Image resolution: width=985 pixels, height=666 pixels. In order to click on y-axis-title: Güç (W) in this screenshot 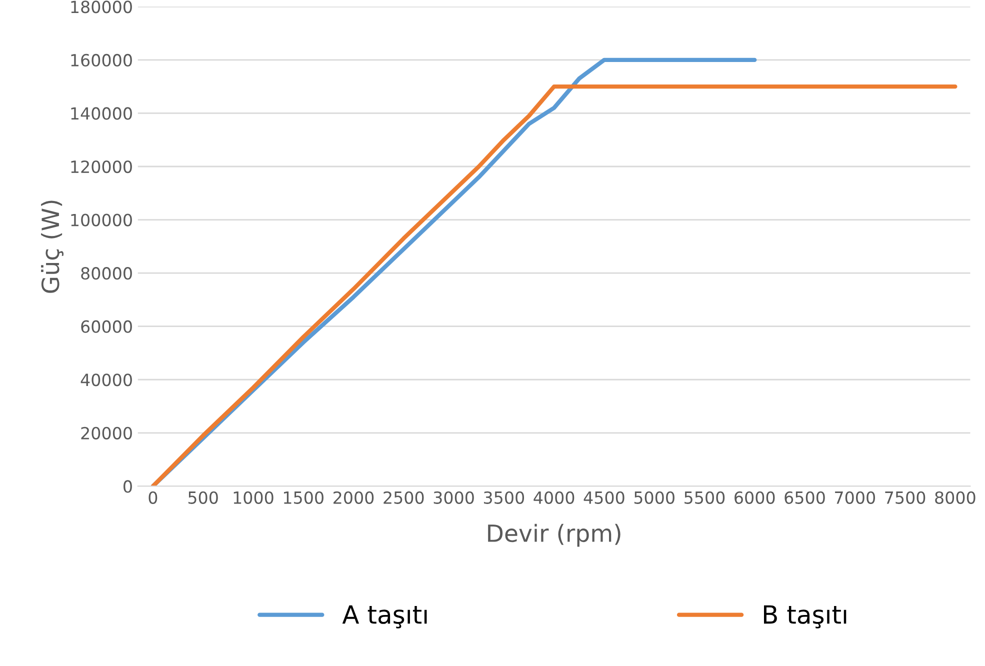, I will do `click(52, 246)`.